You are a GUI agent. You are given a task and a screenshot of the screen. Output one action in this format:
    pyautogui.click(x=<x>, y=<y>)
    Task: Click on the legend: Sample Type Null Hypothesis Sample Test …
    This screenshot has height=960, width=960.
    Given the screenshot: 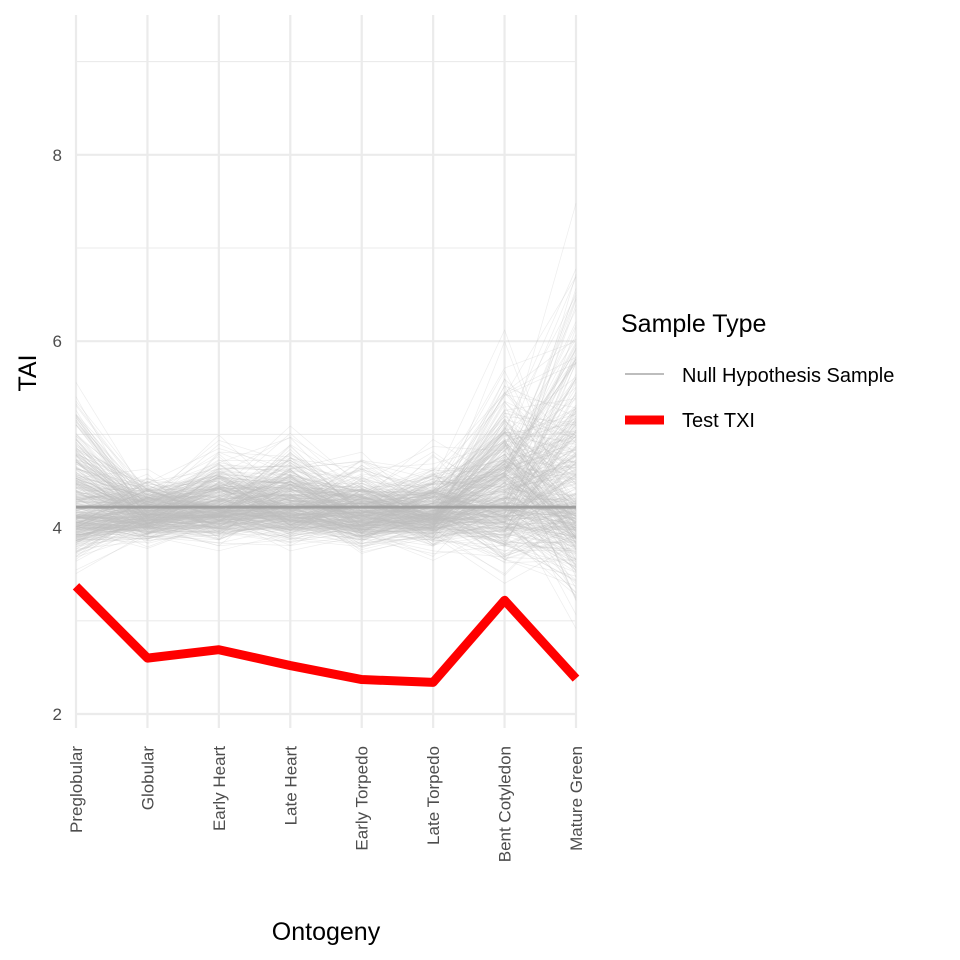 What is the action you would take?
    pyautogui.click(x=757, y=371)
    